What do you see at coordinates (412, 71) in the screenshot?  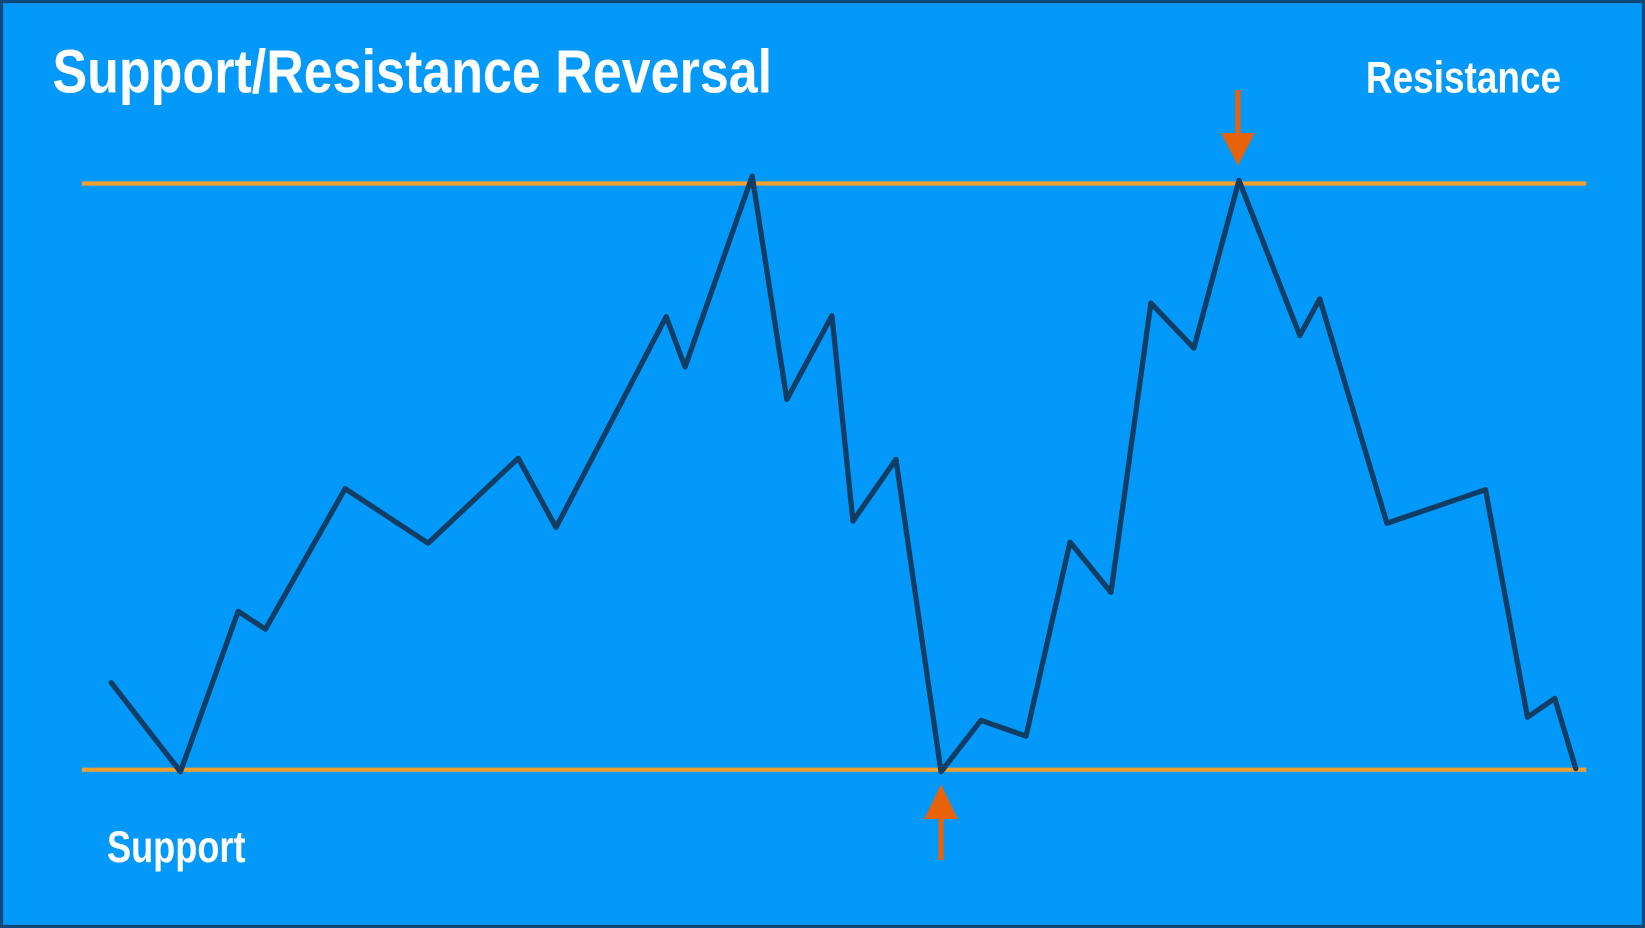 I see `title: Support/Resistance Reversal` at bounding box center [412, 71].